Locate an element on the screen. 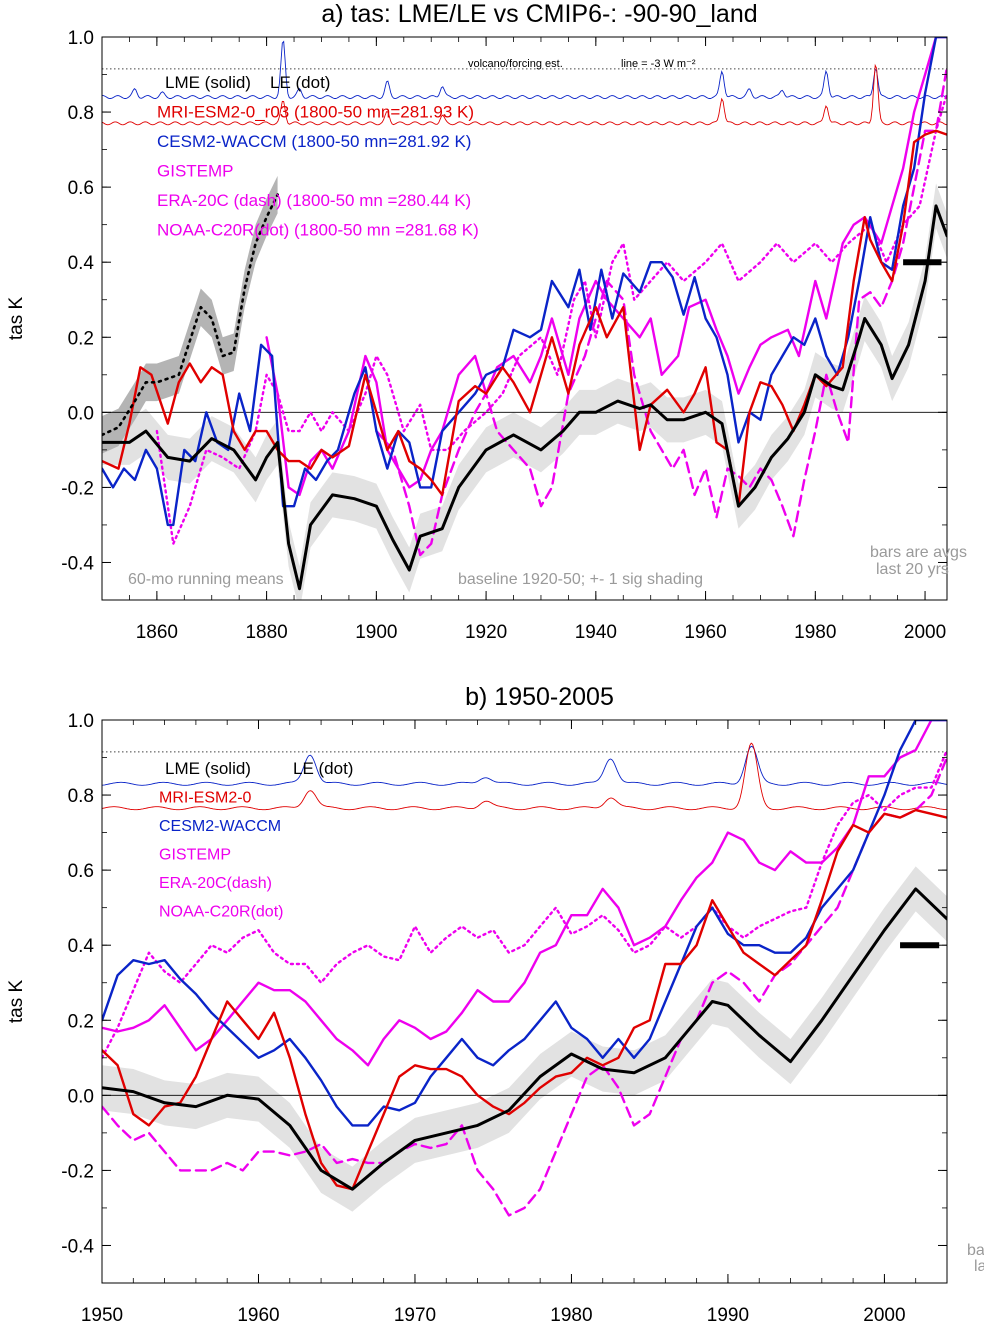 The height and width of the screenshot is (1325, 984). x-tick-label: 1940 is located at coordinates (596, 632).